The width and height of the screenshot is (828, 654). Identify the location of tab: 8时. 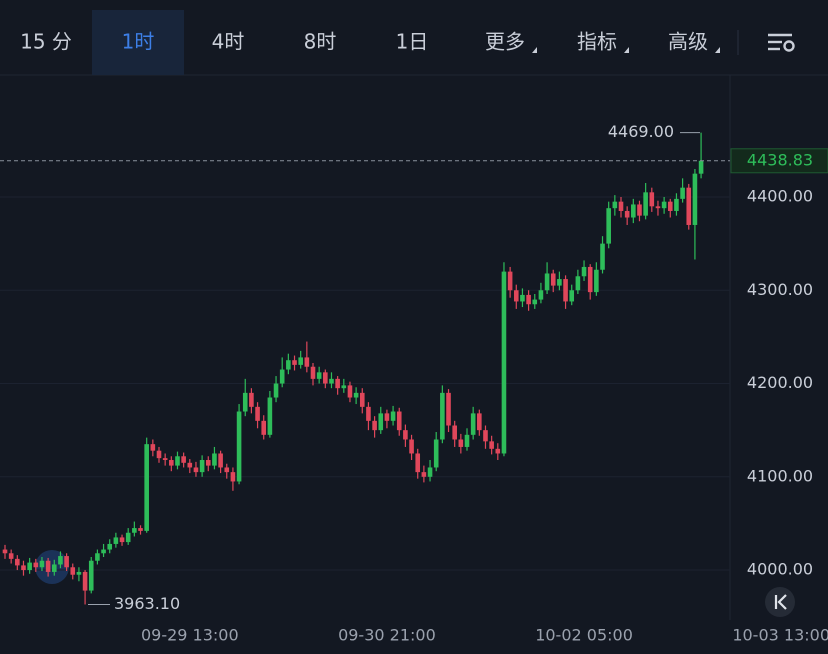
(320, 42).